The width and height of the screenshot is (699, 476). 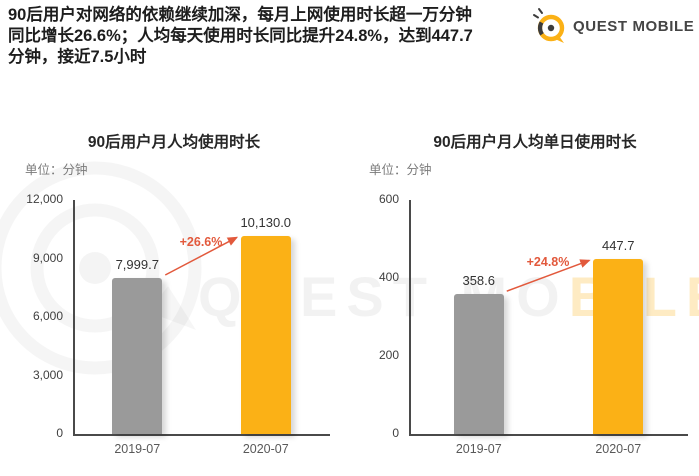 I want to click on growth-arrow, so click(x=548, y=275).